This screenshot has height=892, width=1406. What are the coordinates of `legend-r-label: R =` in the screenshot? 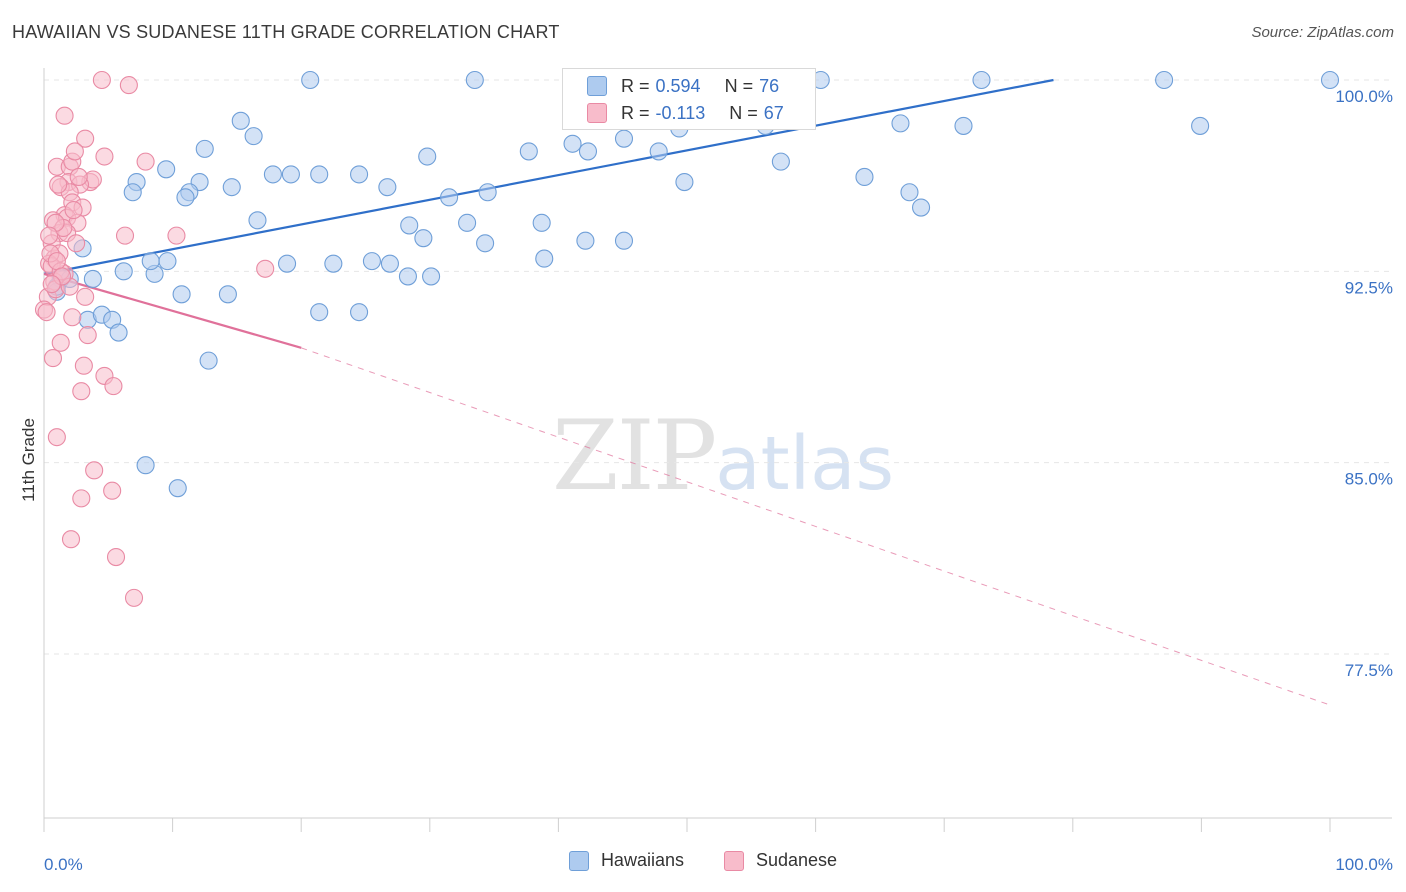 It's located at (635, 112).